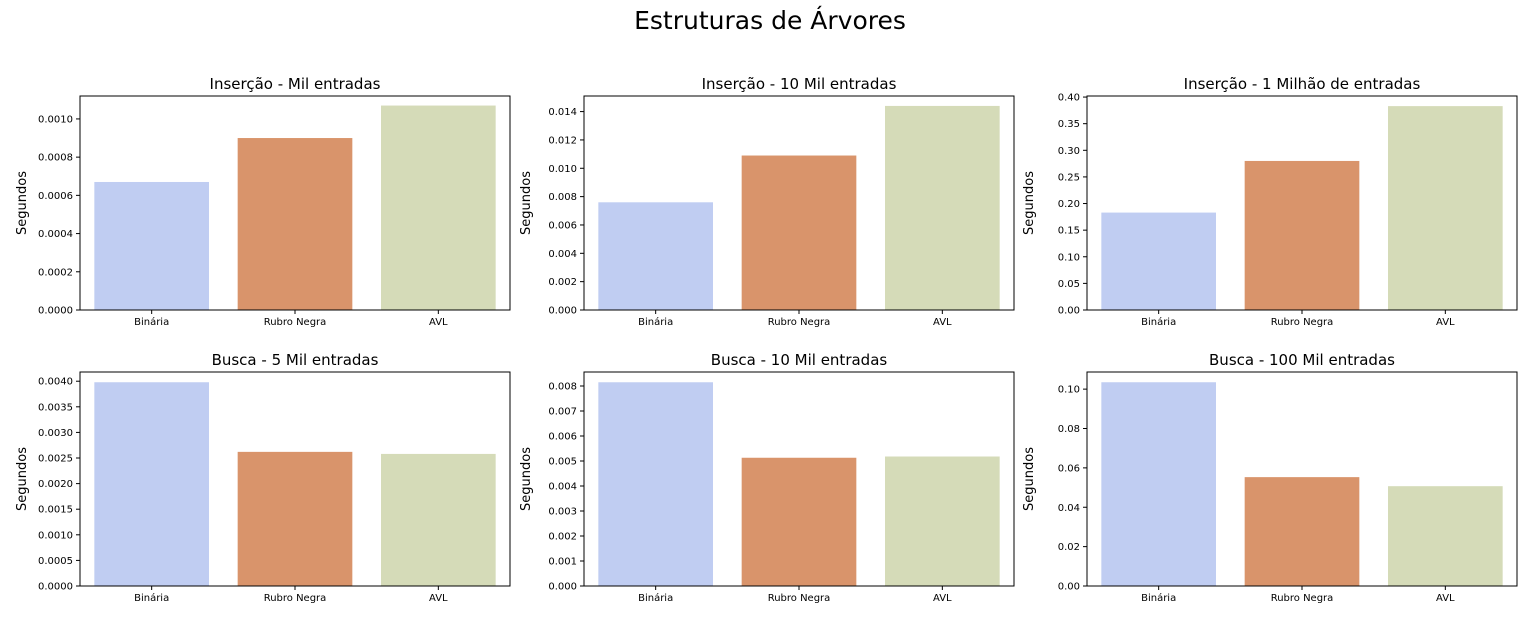 This screenshot has width=1540, height=630. Describe the element at coordinates (1069, 151) in the screenshot. I see `y-tick-label: 0.30` at that location.